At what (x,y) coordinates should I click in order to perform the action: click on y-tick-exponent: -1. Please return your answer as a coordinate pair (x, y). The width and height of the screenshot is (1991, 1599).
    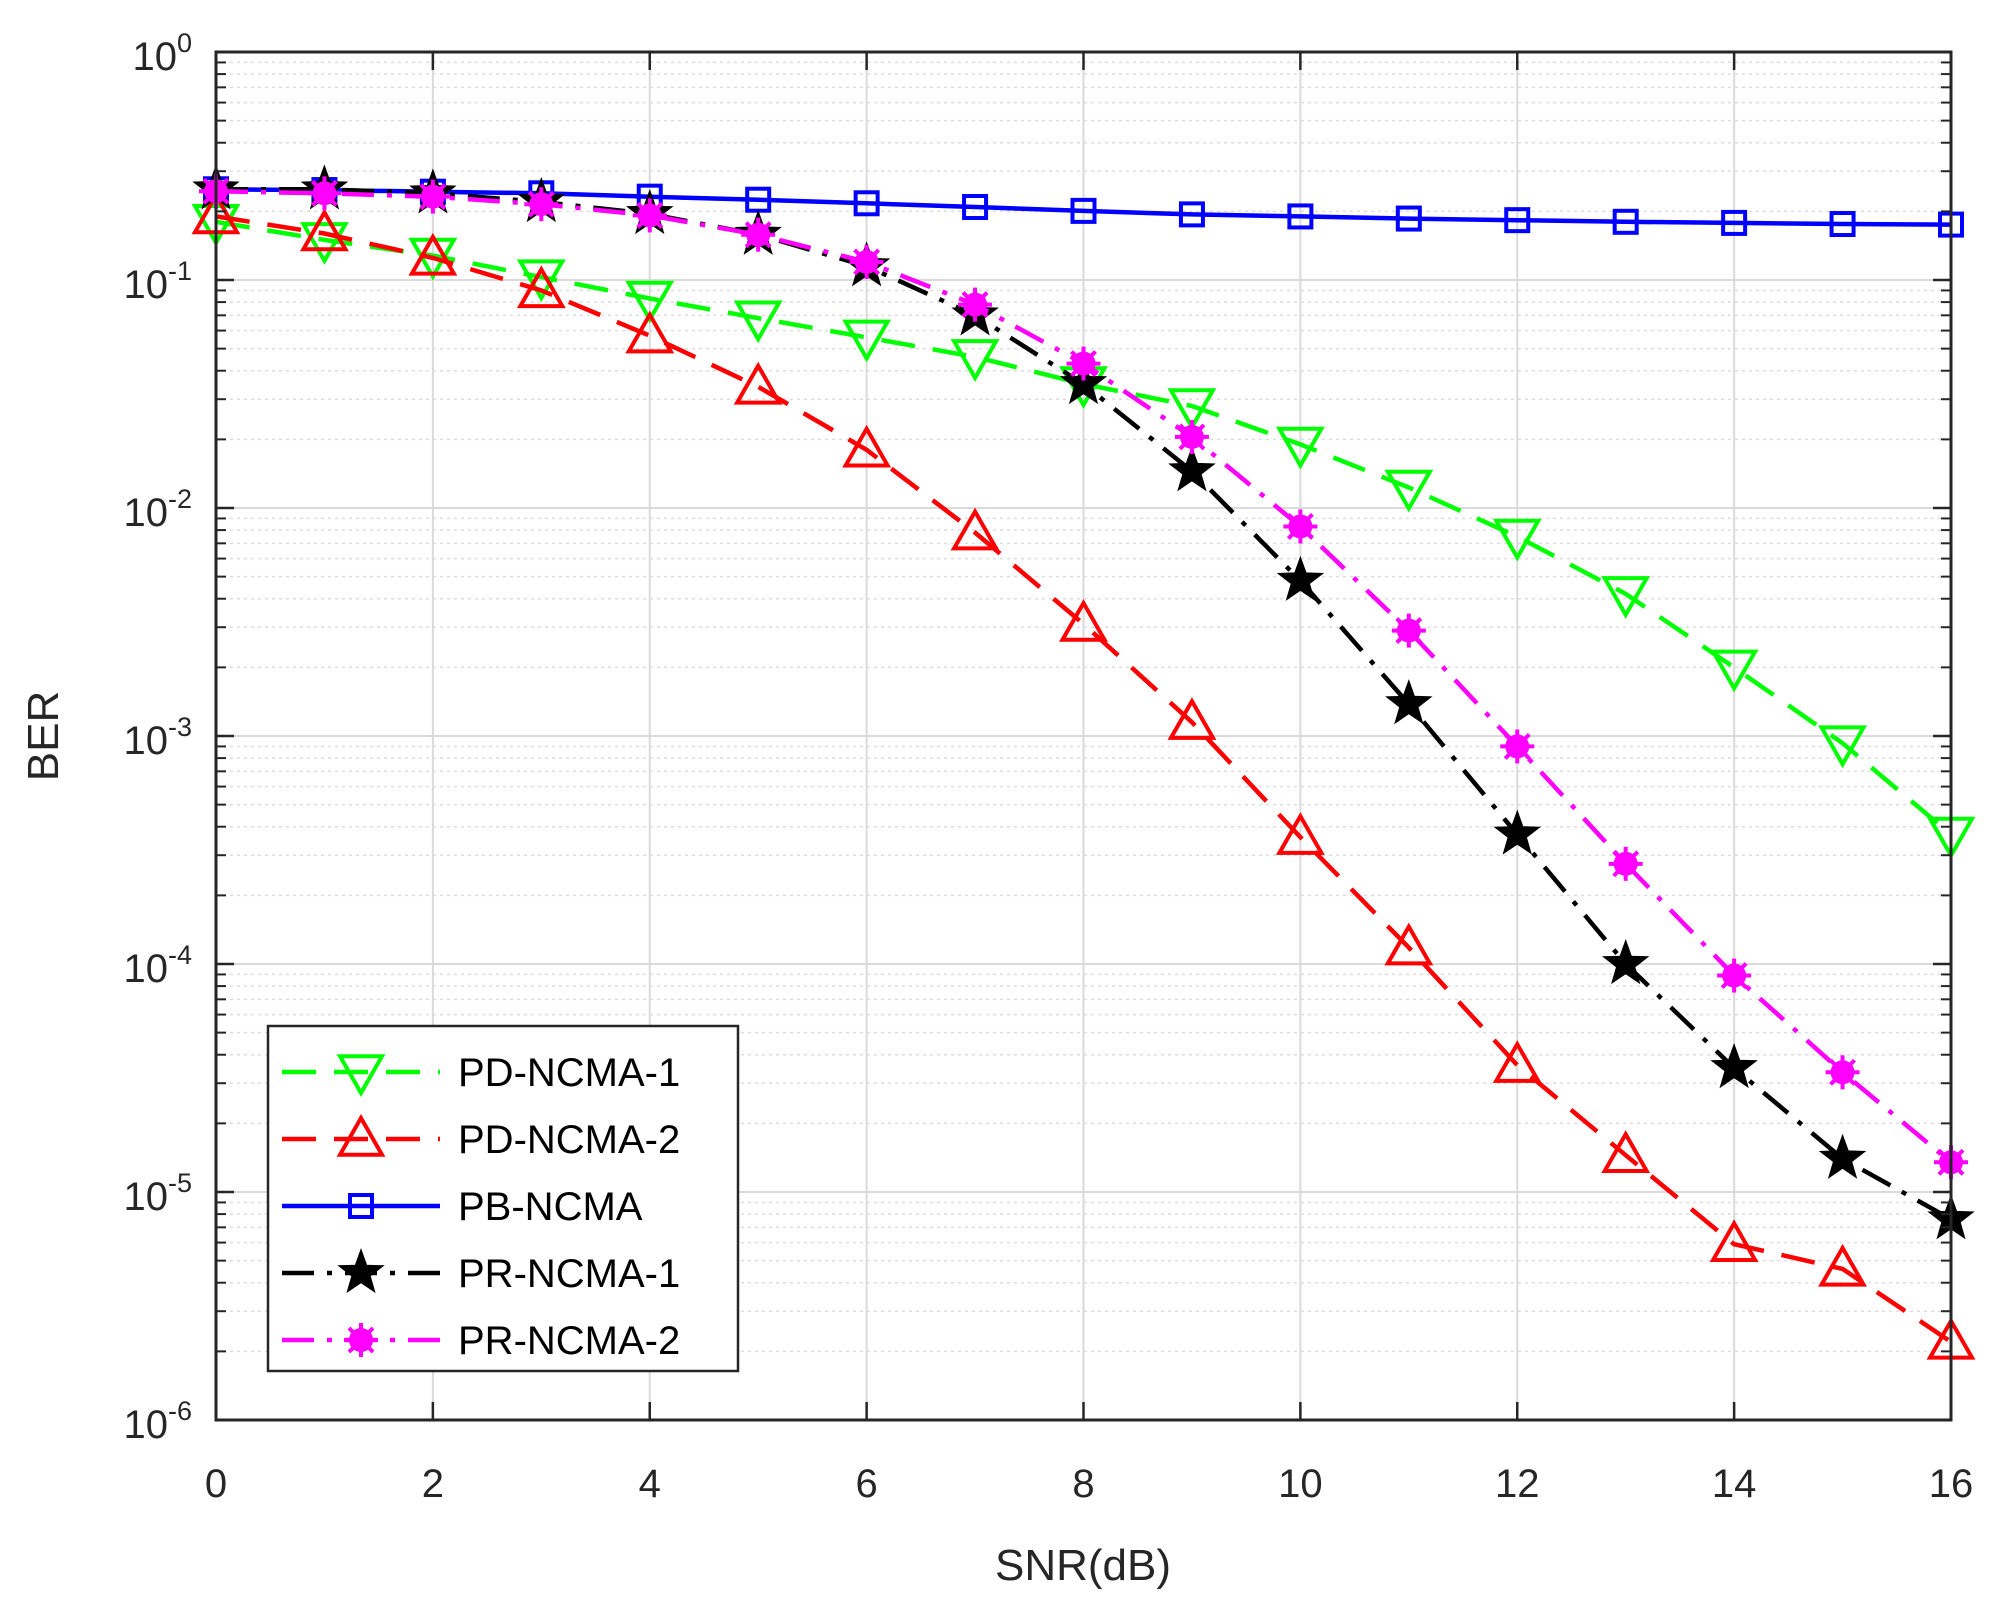
    Looking at the image, I should click on (180, 271).